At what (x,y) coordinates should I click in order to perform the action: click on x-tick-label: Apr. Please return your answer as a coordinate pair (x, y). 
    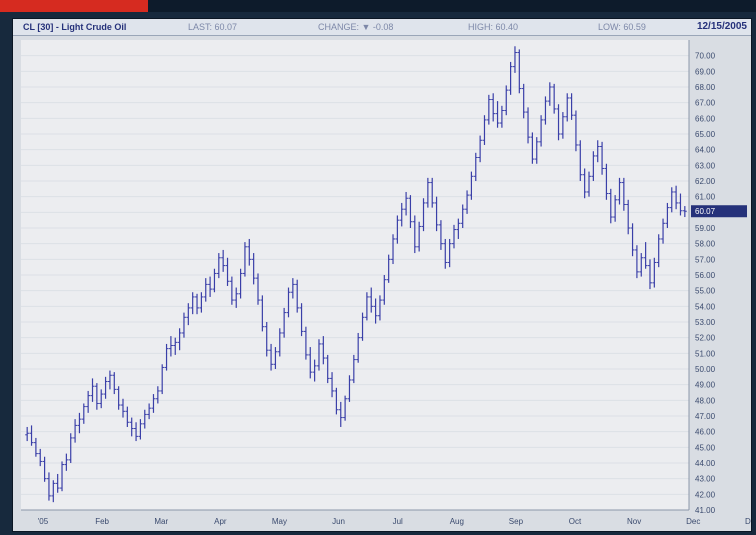
    Looking at the image, I should click on (220, 521).